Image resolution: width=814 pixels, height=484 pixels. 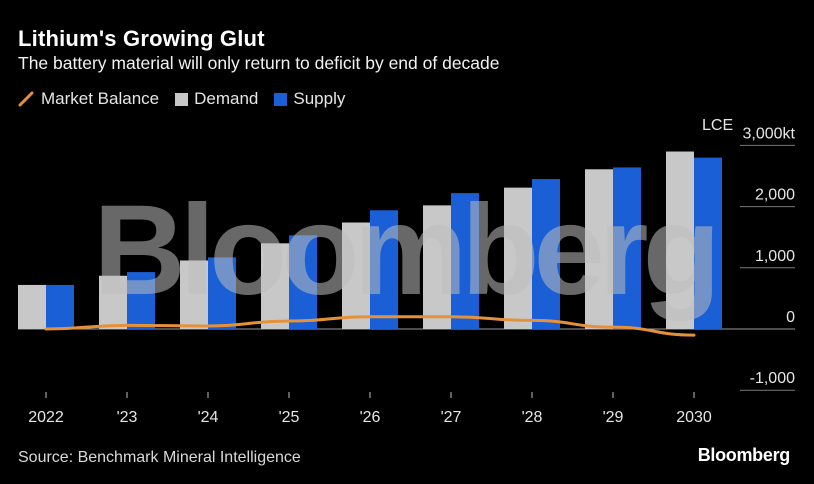 What do you see at coordinates (226, 98) in the screenshot?
I see `legend-label-demand: Demand` at bounding box center [226, 98].